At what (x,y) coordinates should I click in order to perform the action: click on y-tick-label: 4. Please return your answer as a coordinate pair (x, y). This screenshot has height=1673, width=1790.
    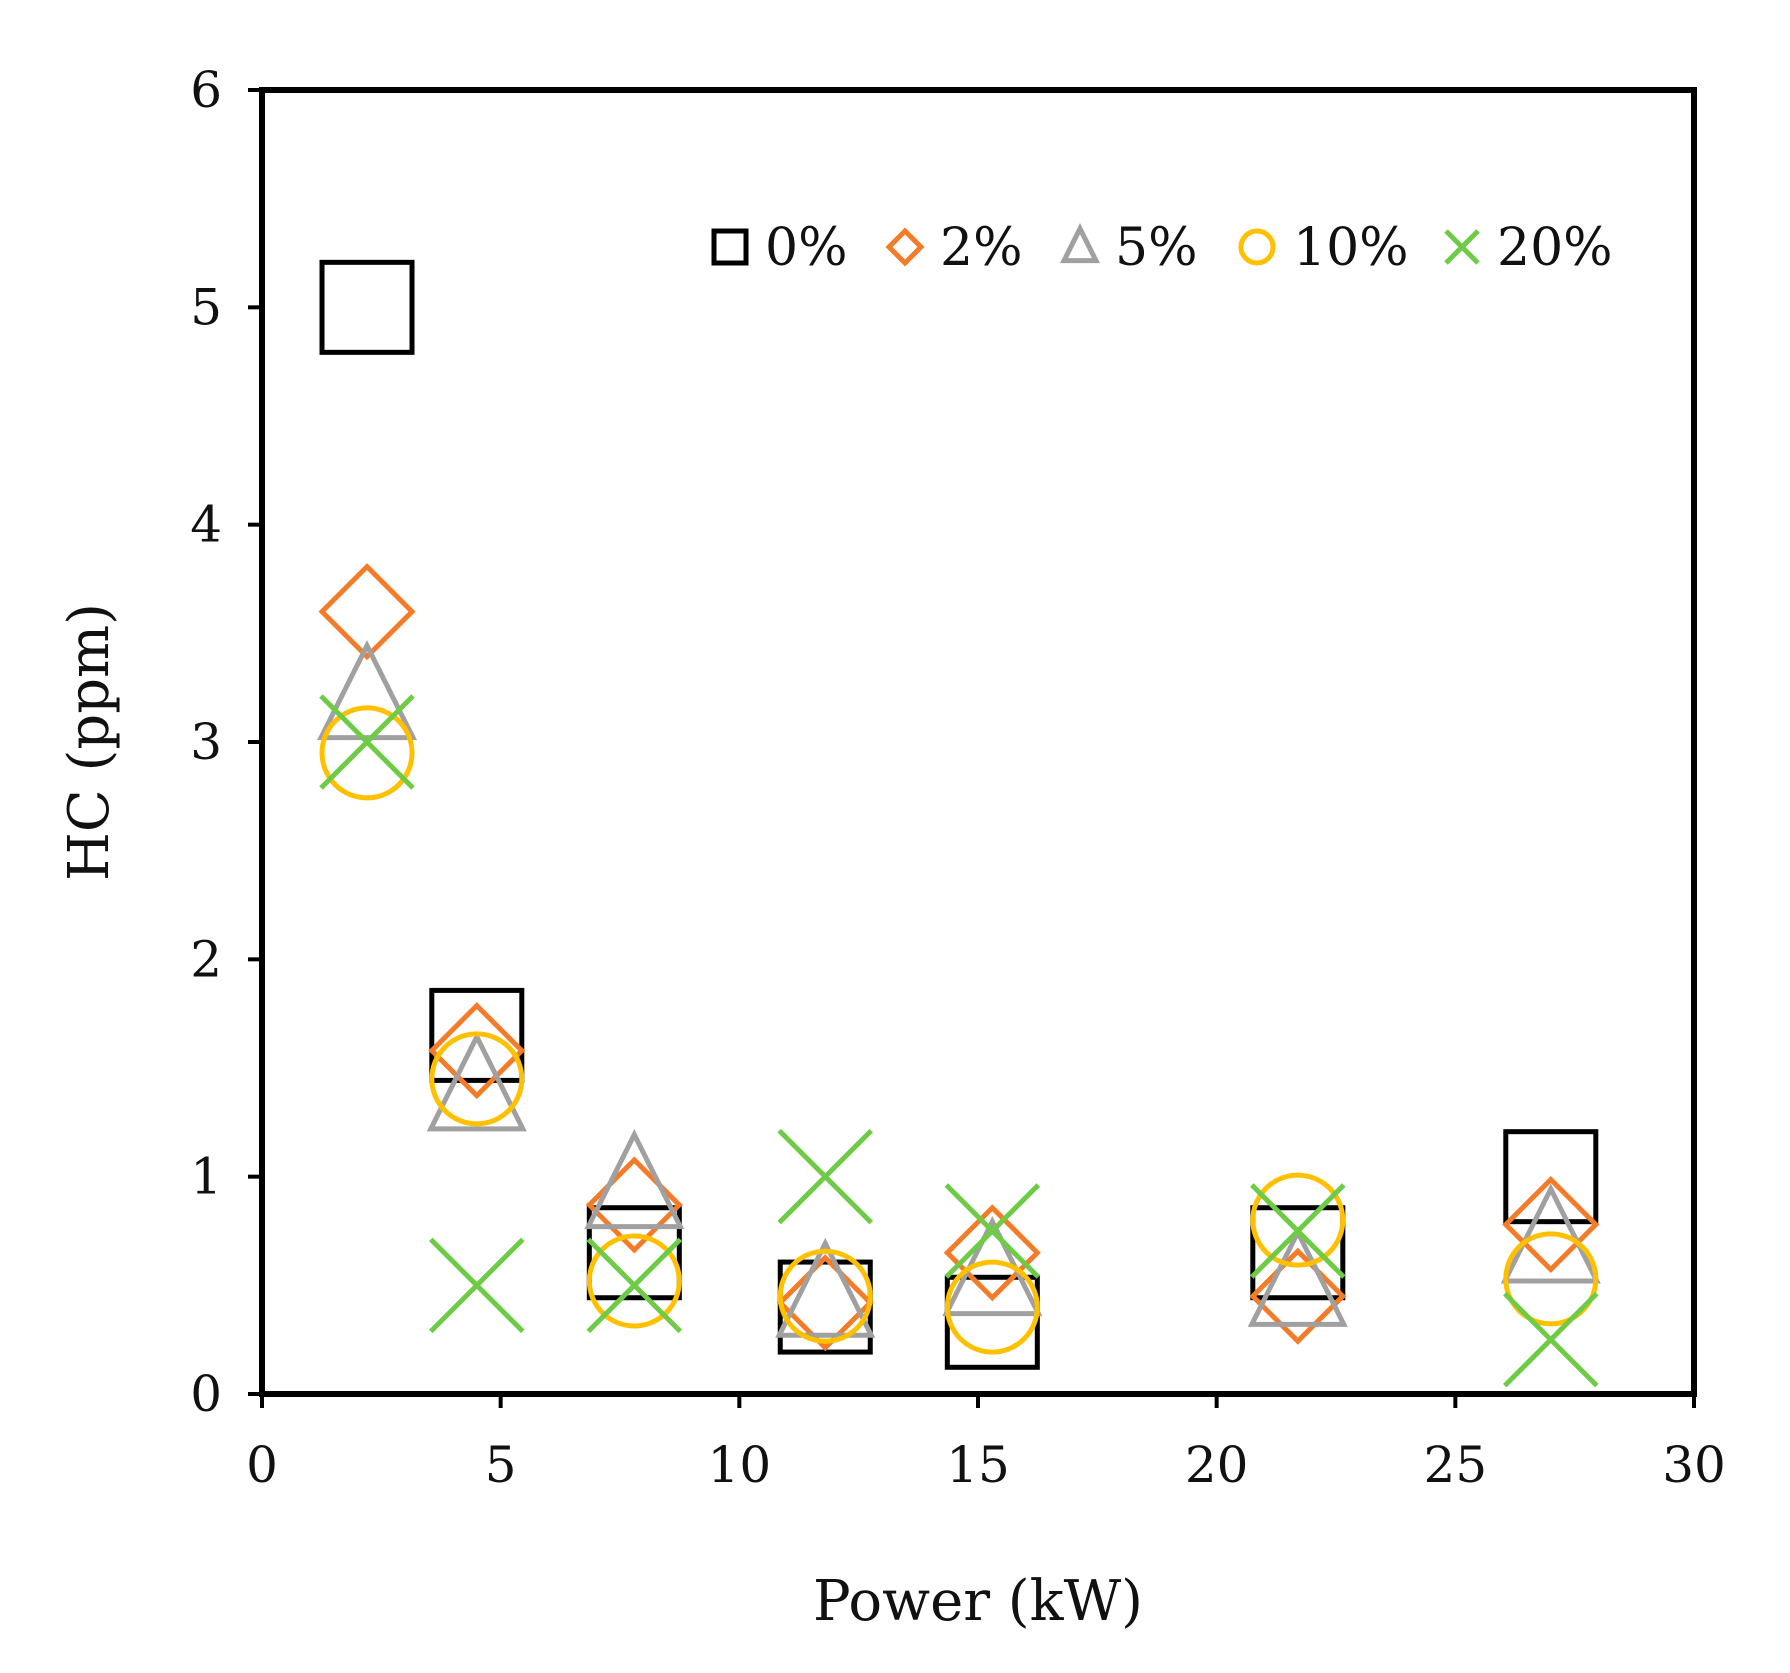
    Looking at the image, I should click on (206, 525).